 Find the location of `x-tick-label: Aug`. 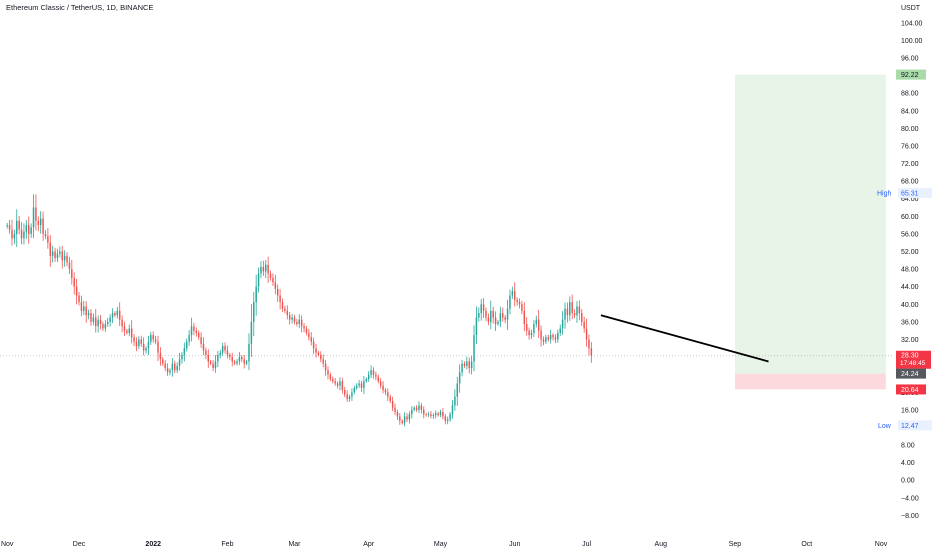

x-tick-label: Aug is located at coordinates (661, 544).